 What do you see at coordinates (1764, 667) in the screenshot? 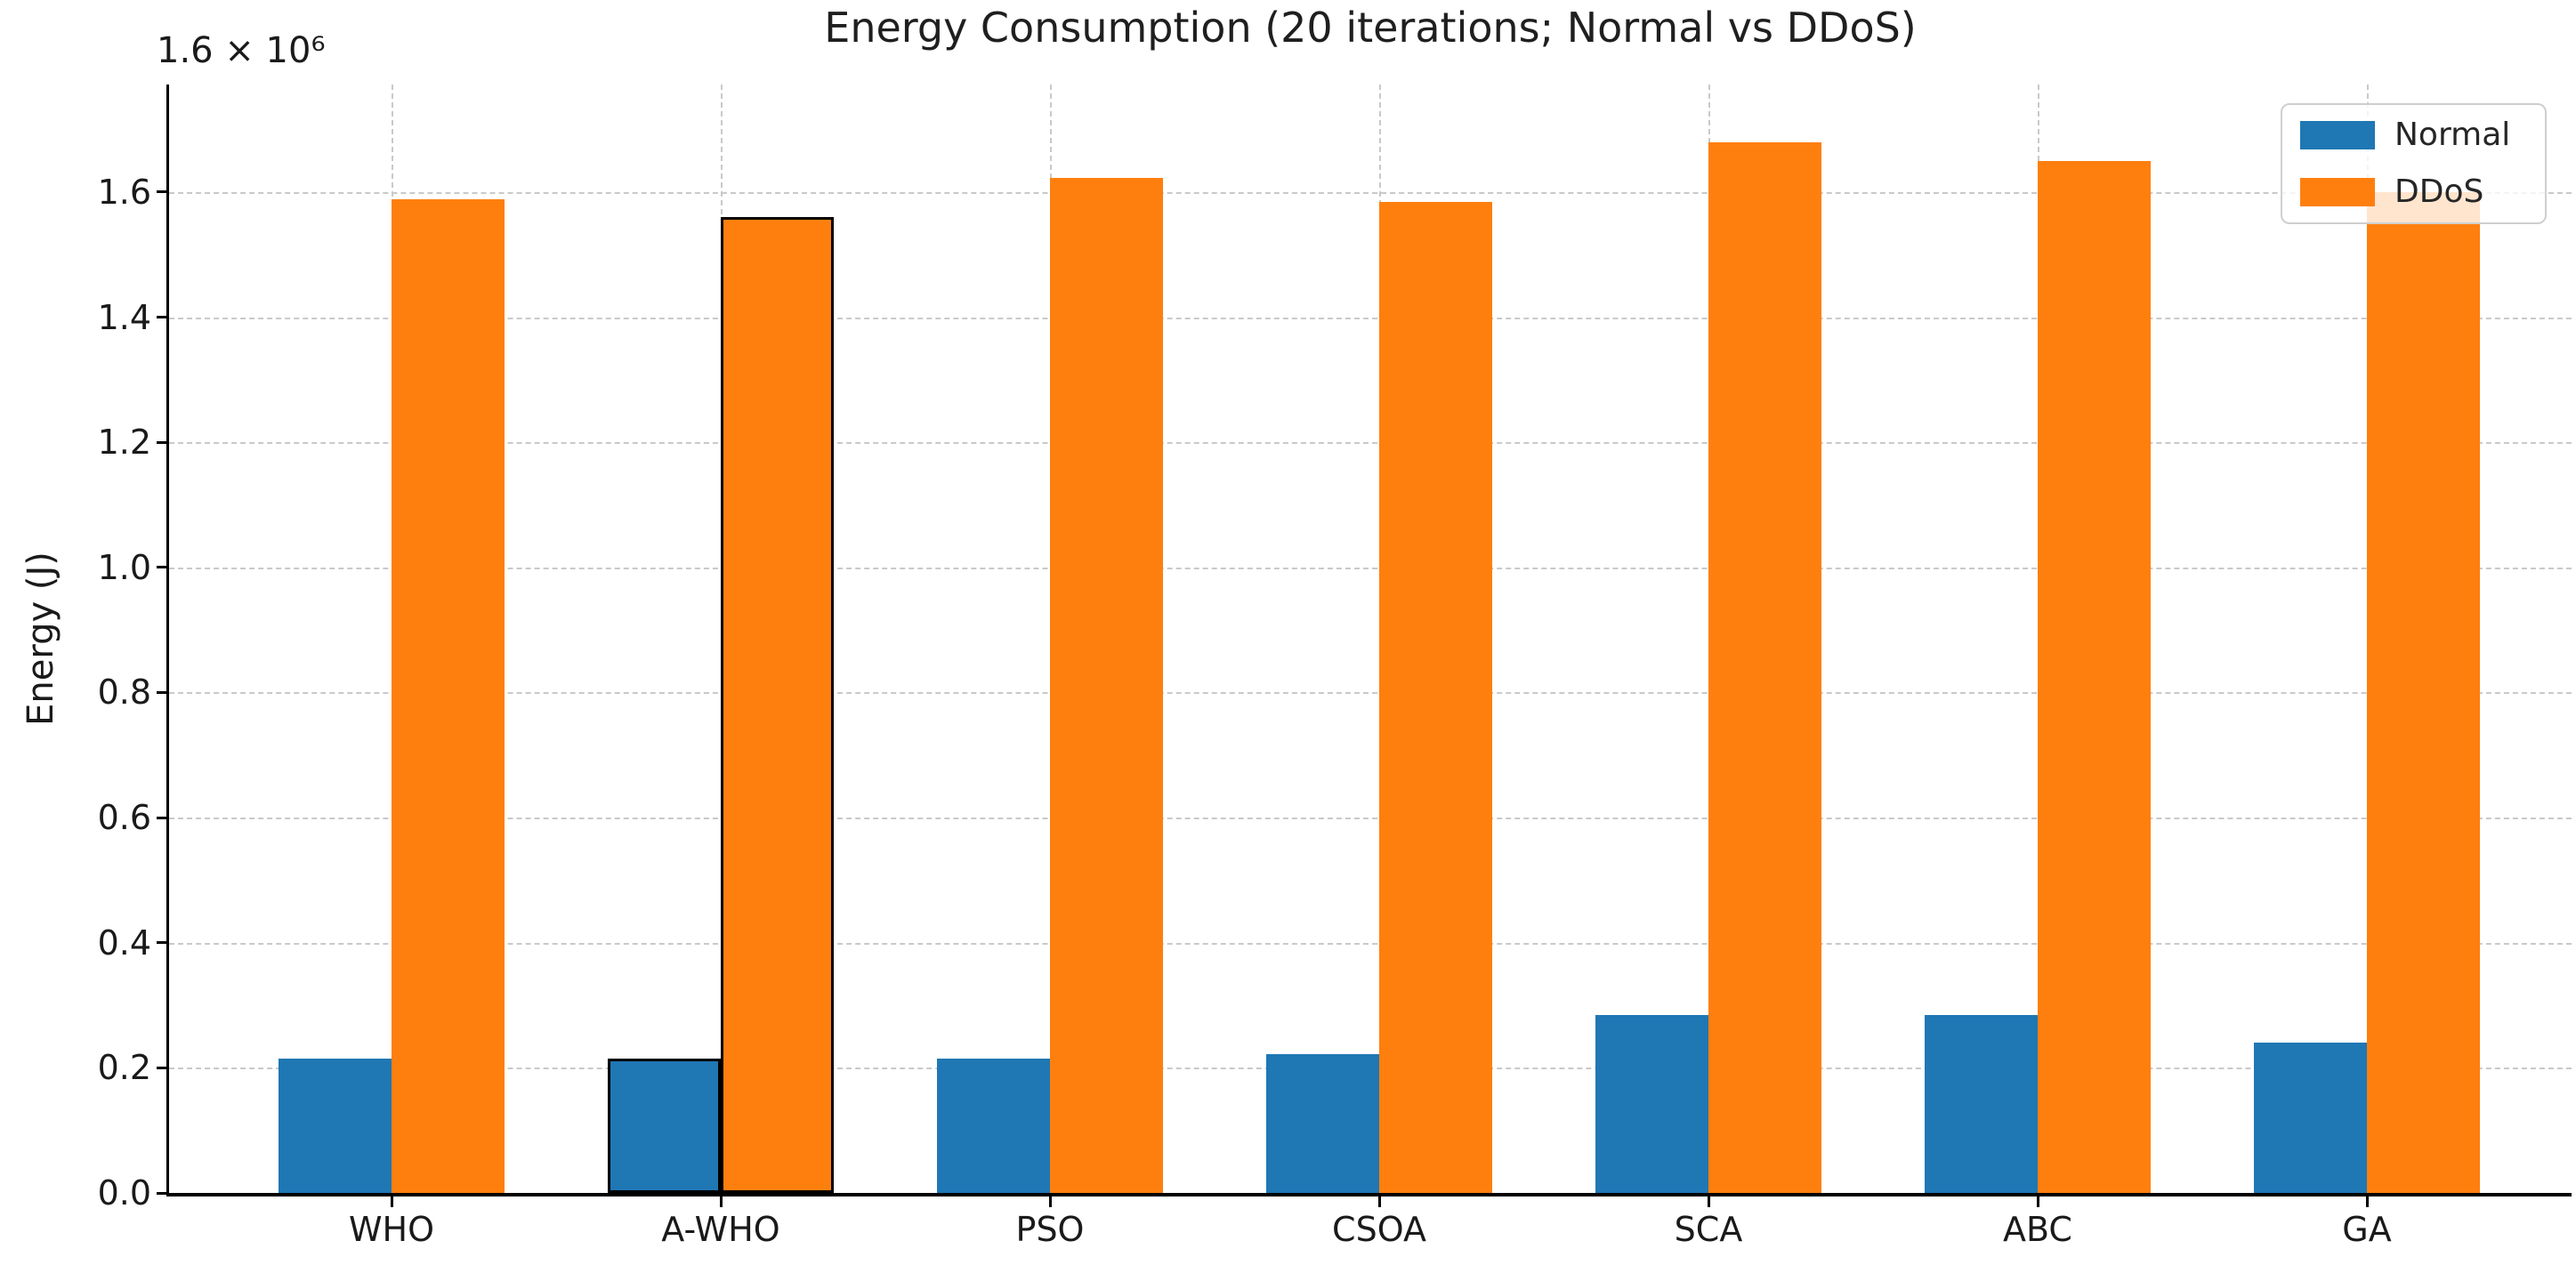
I see `bar-ddos-sca` at bounding box center [1764, 667].